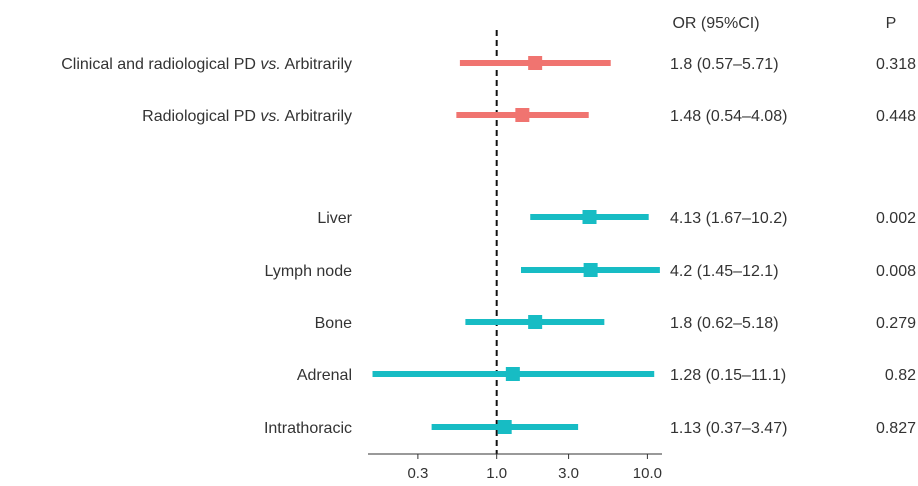 The image size is (918, 486). I want to click on or-value: 1.8 (0.62–5.18), so click(724, 323).